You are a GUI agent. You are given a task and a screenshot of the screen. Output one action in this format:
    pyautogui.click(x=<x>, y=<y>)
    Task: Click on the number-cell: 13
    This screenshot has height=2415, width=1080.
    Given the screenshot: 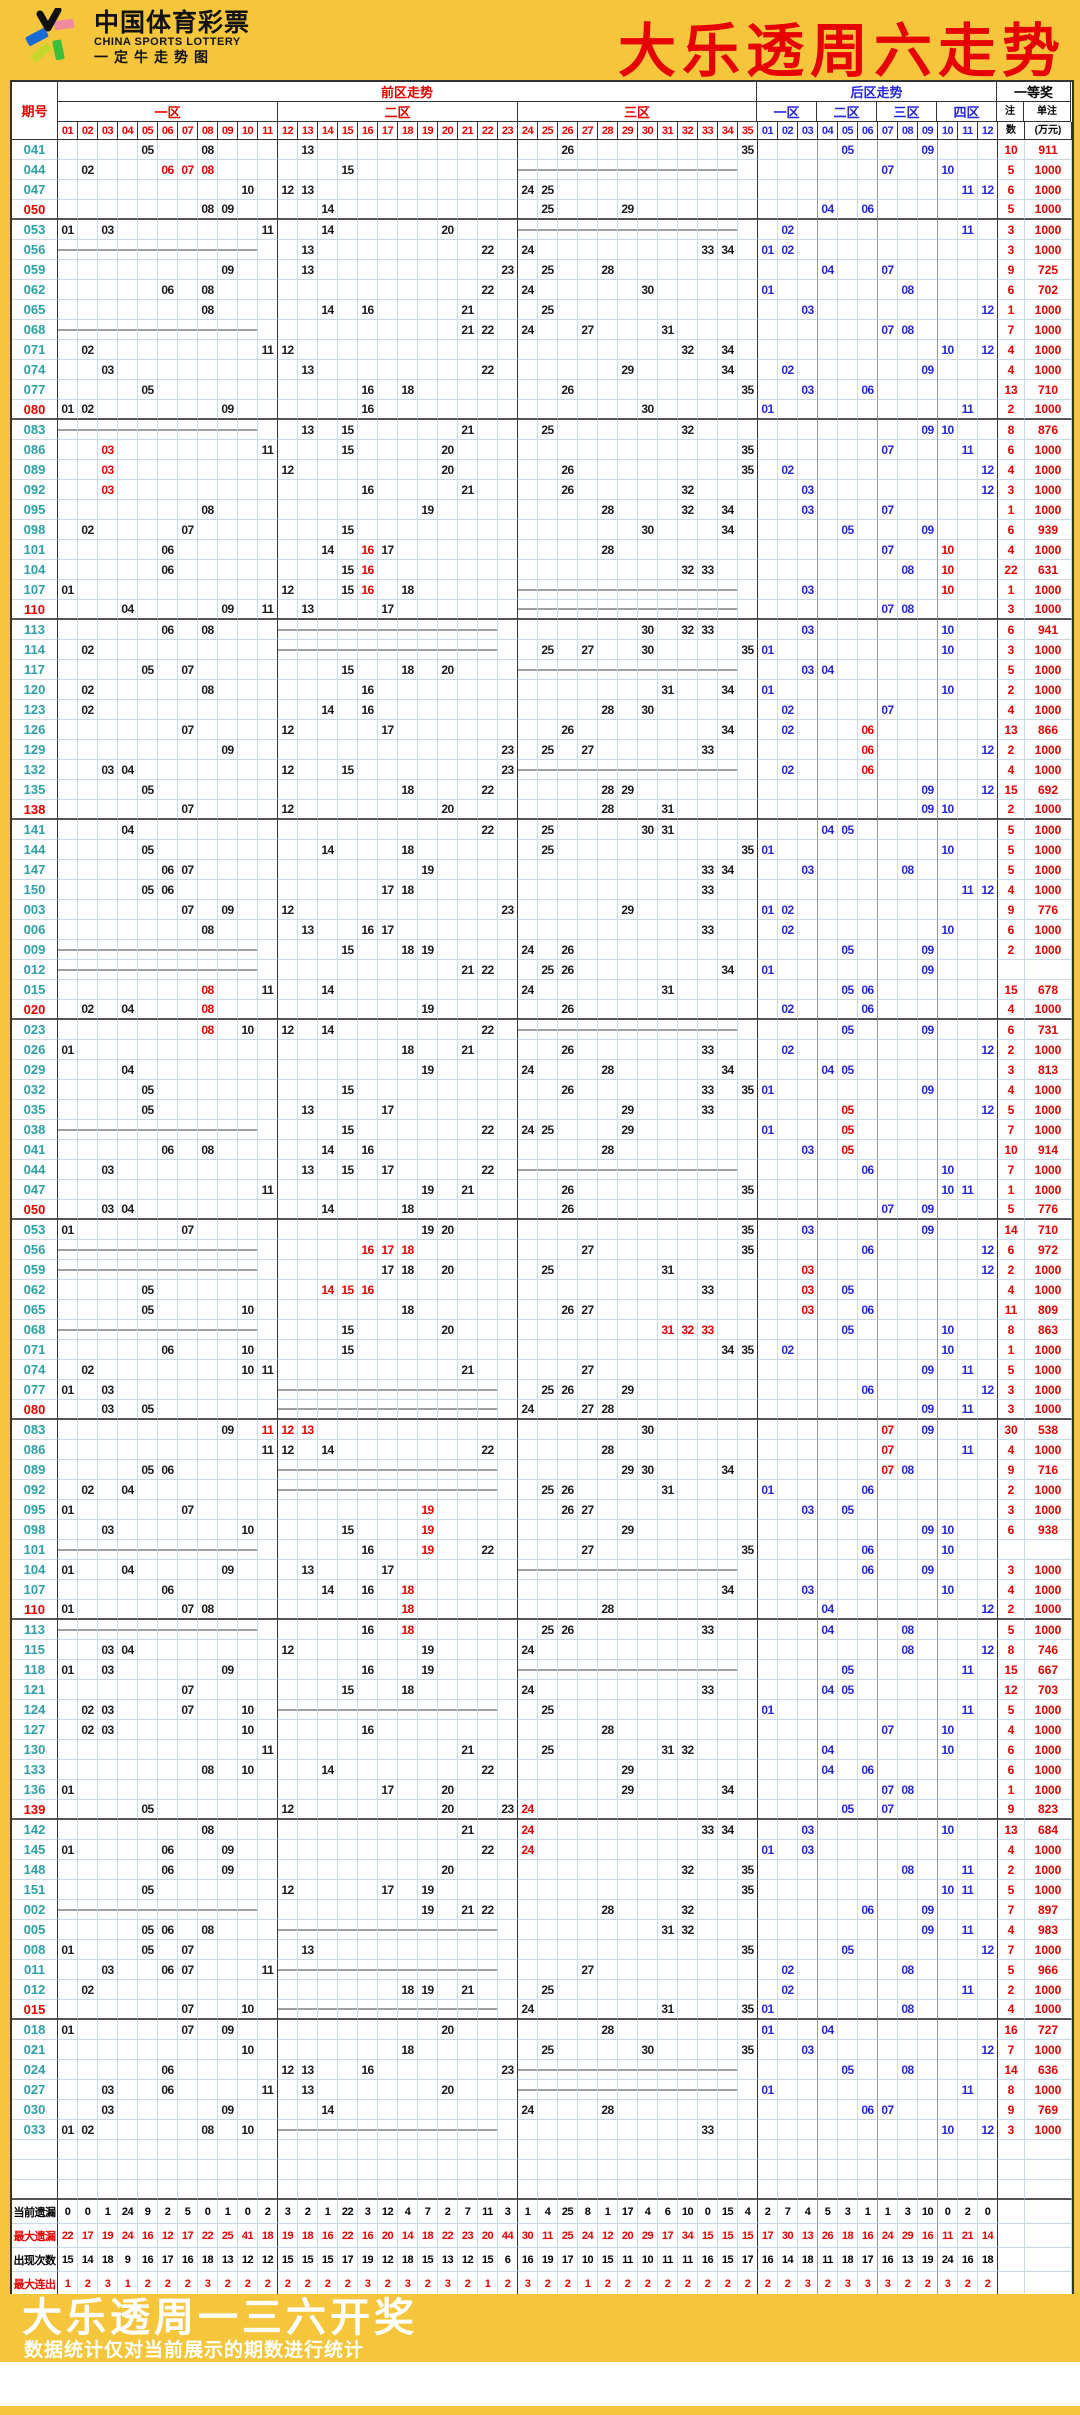 What is the action you would take?
    pyautogui.click(x=308, y=1950)
    